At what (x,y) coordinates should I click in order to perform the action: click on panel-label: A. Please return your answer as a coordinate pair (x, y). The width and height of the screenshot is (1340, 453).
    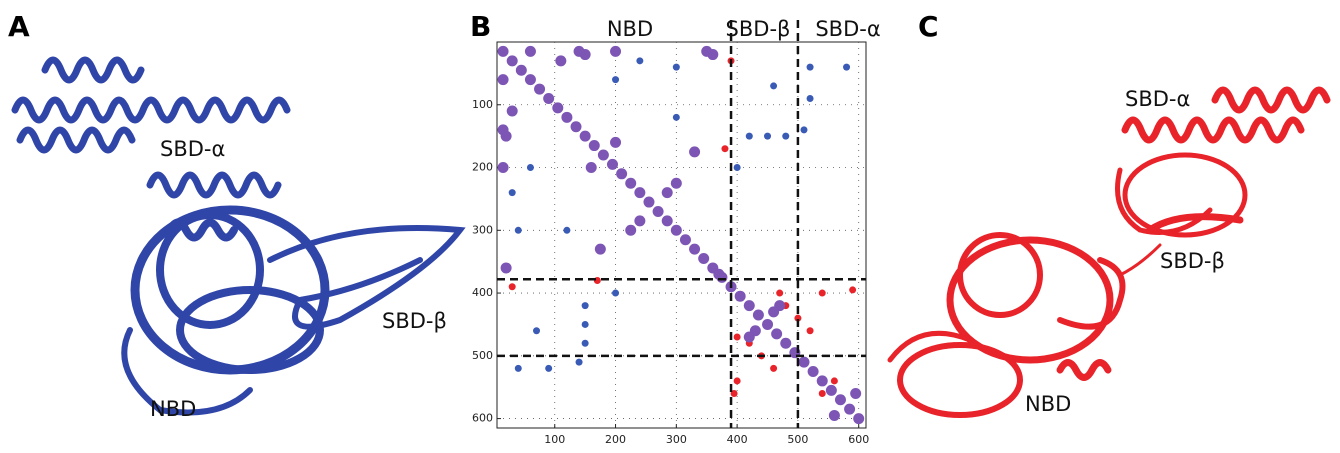
    Looking at the image, I should click on (19, 26).